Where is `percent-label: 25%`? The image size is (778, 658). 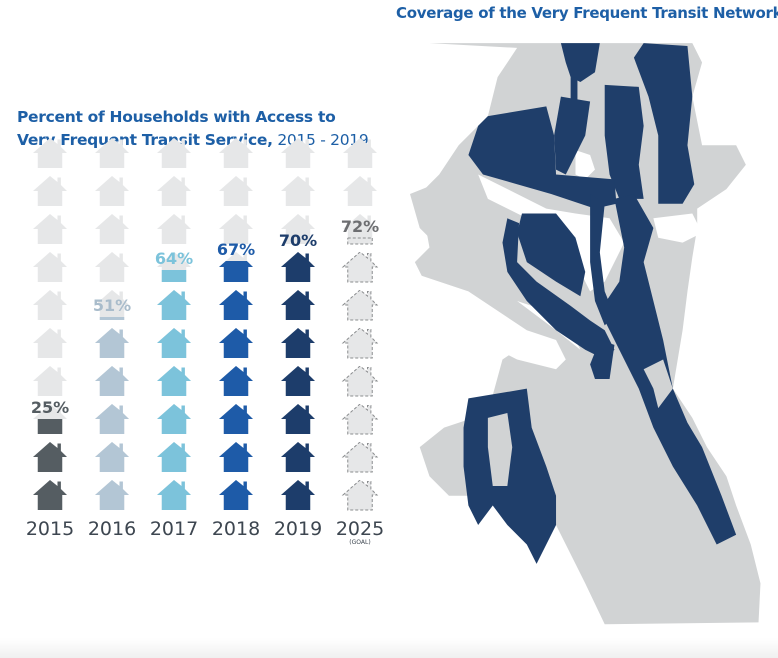 percent-label: 25% is located at coordinates (50, 407).